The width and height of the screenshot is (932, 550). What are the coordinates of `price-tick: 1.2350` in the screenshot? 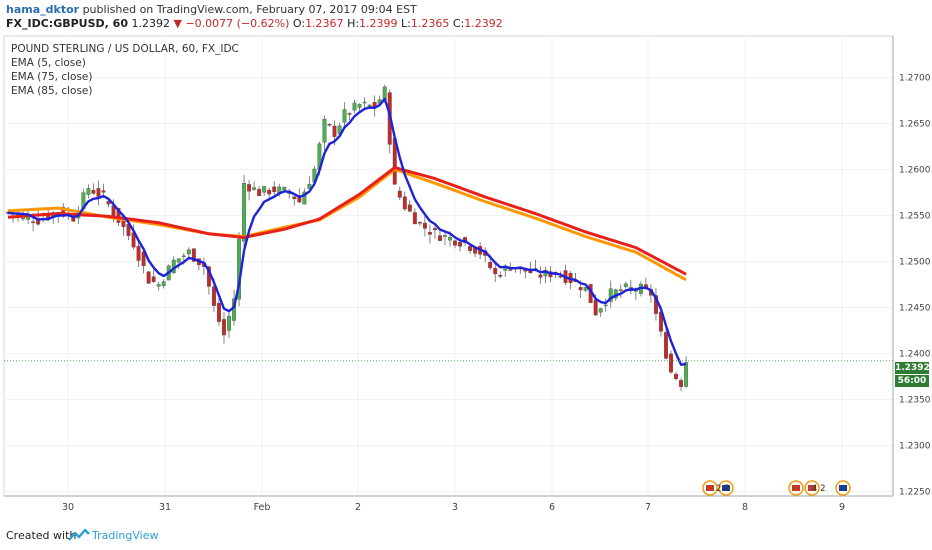 It's located at (915, 400).